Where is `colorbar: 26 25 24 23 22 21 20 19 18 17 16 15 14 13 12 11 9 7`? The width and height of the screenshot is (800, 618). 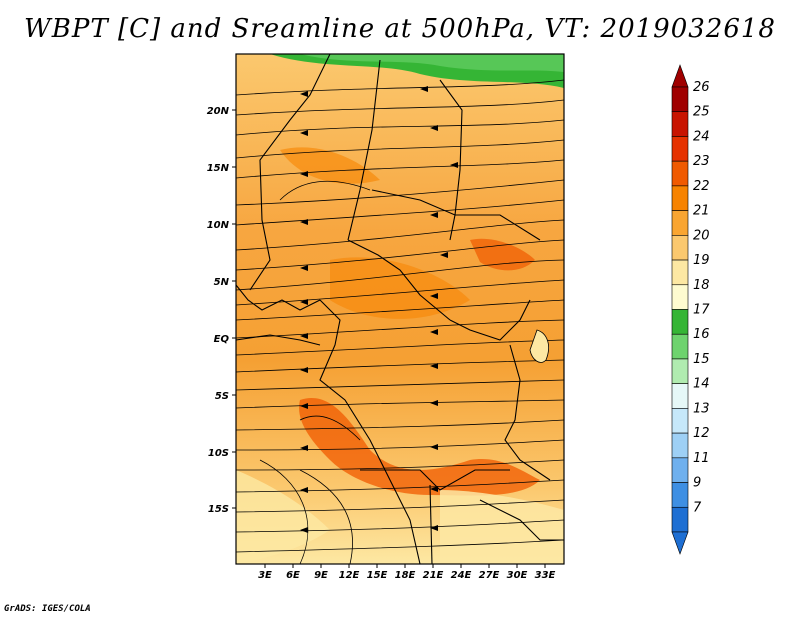
colorbar: 26 25 24 23 22 21 20 19 18 17 16 15 14 13 12 11 9 7 is located at coordinates (690, 309).